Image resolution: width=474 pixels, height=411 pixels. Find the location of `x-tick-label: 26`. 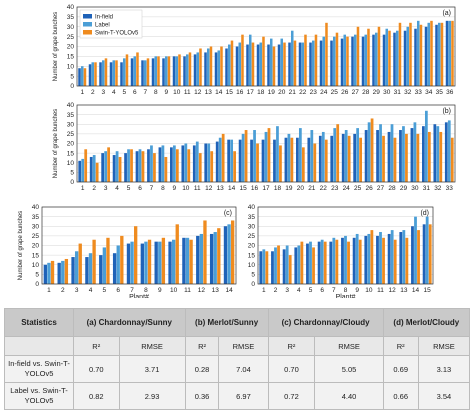

x-tick-label: 26 is located at coordinates (345, 92).